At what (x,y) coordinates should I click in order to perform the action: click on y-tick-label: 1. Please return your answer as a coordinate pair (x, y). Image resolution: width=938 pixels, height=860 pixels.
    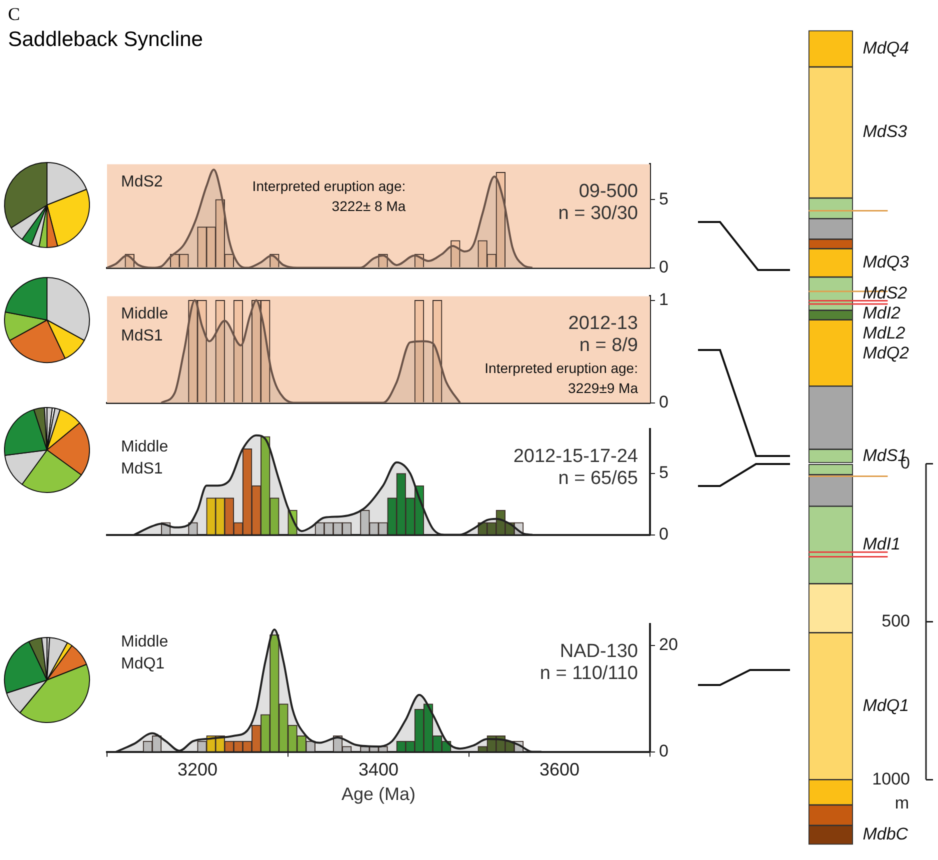
    Looking at the image, I should click on (663, 299).